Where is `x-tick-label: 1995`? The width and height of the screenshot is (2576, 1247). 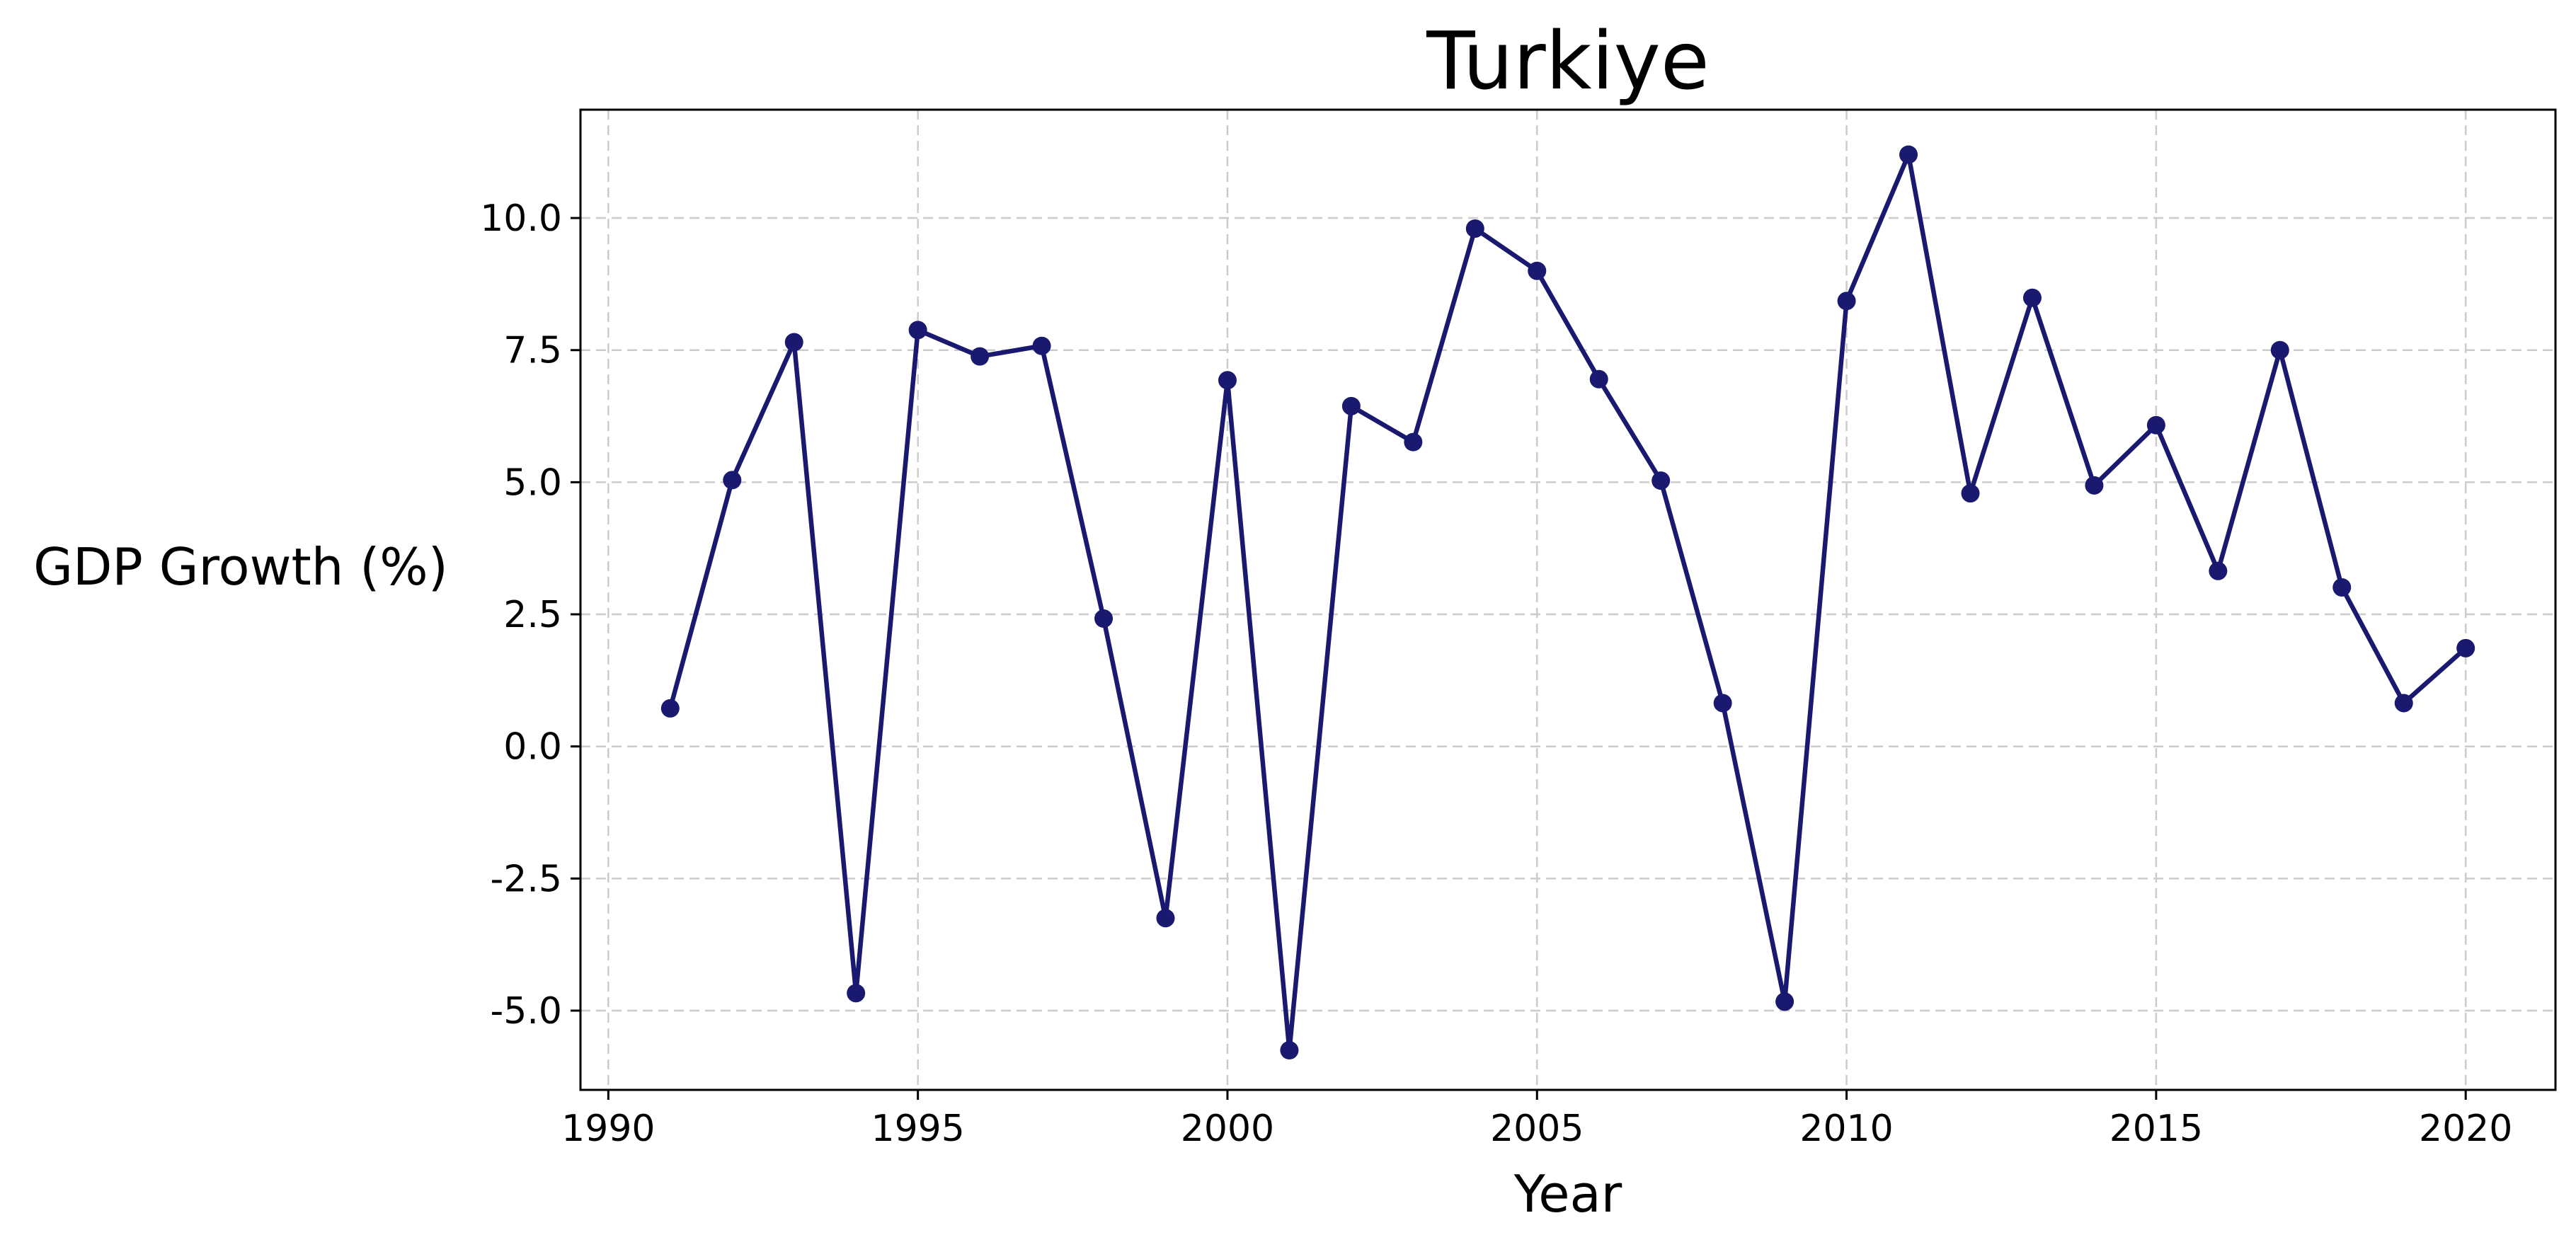 x-tick-label: 1995 is located at coordinates (917, 1129).